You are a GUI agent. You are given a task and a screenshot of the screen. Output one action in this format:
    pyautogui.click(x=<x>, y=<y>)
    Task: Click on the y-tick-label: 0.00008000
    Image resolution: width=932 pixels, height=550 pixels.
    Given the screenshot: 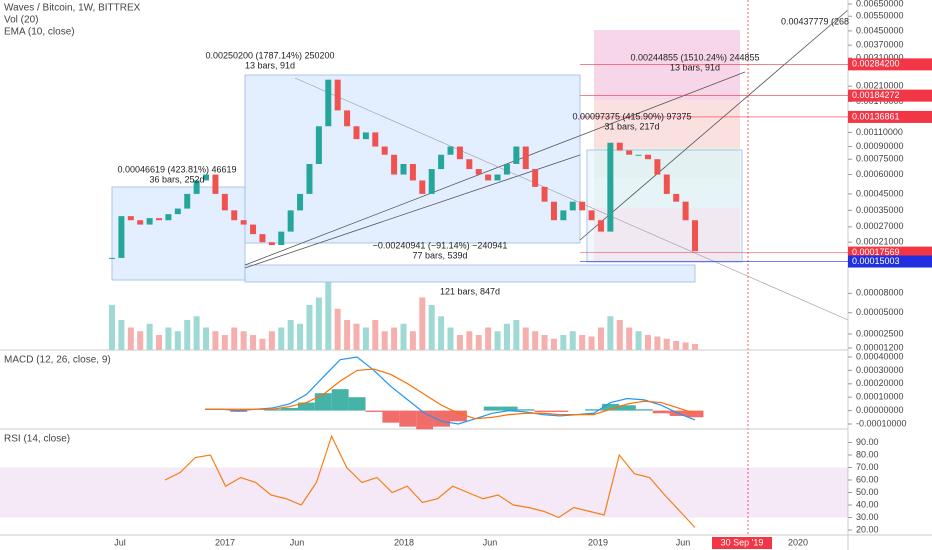 What is the action you would take?
    pyautogui.click(x=880, y=293)
    